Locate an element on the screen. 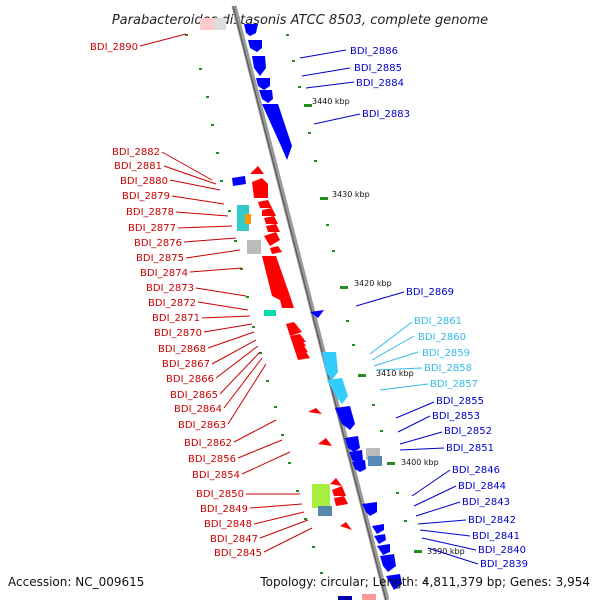  gene-label: BDI_2881 is located at coordinates (138, 166).